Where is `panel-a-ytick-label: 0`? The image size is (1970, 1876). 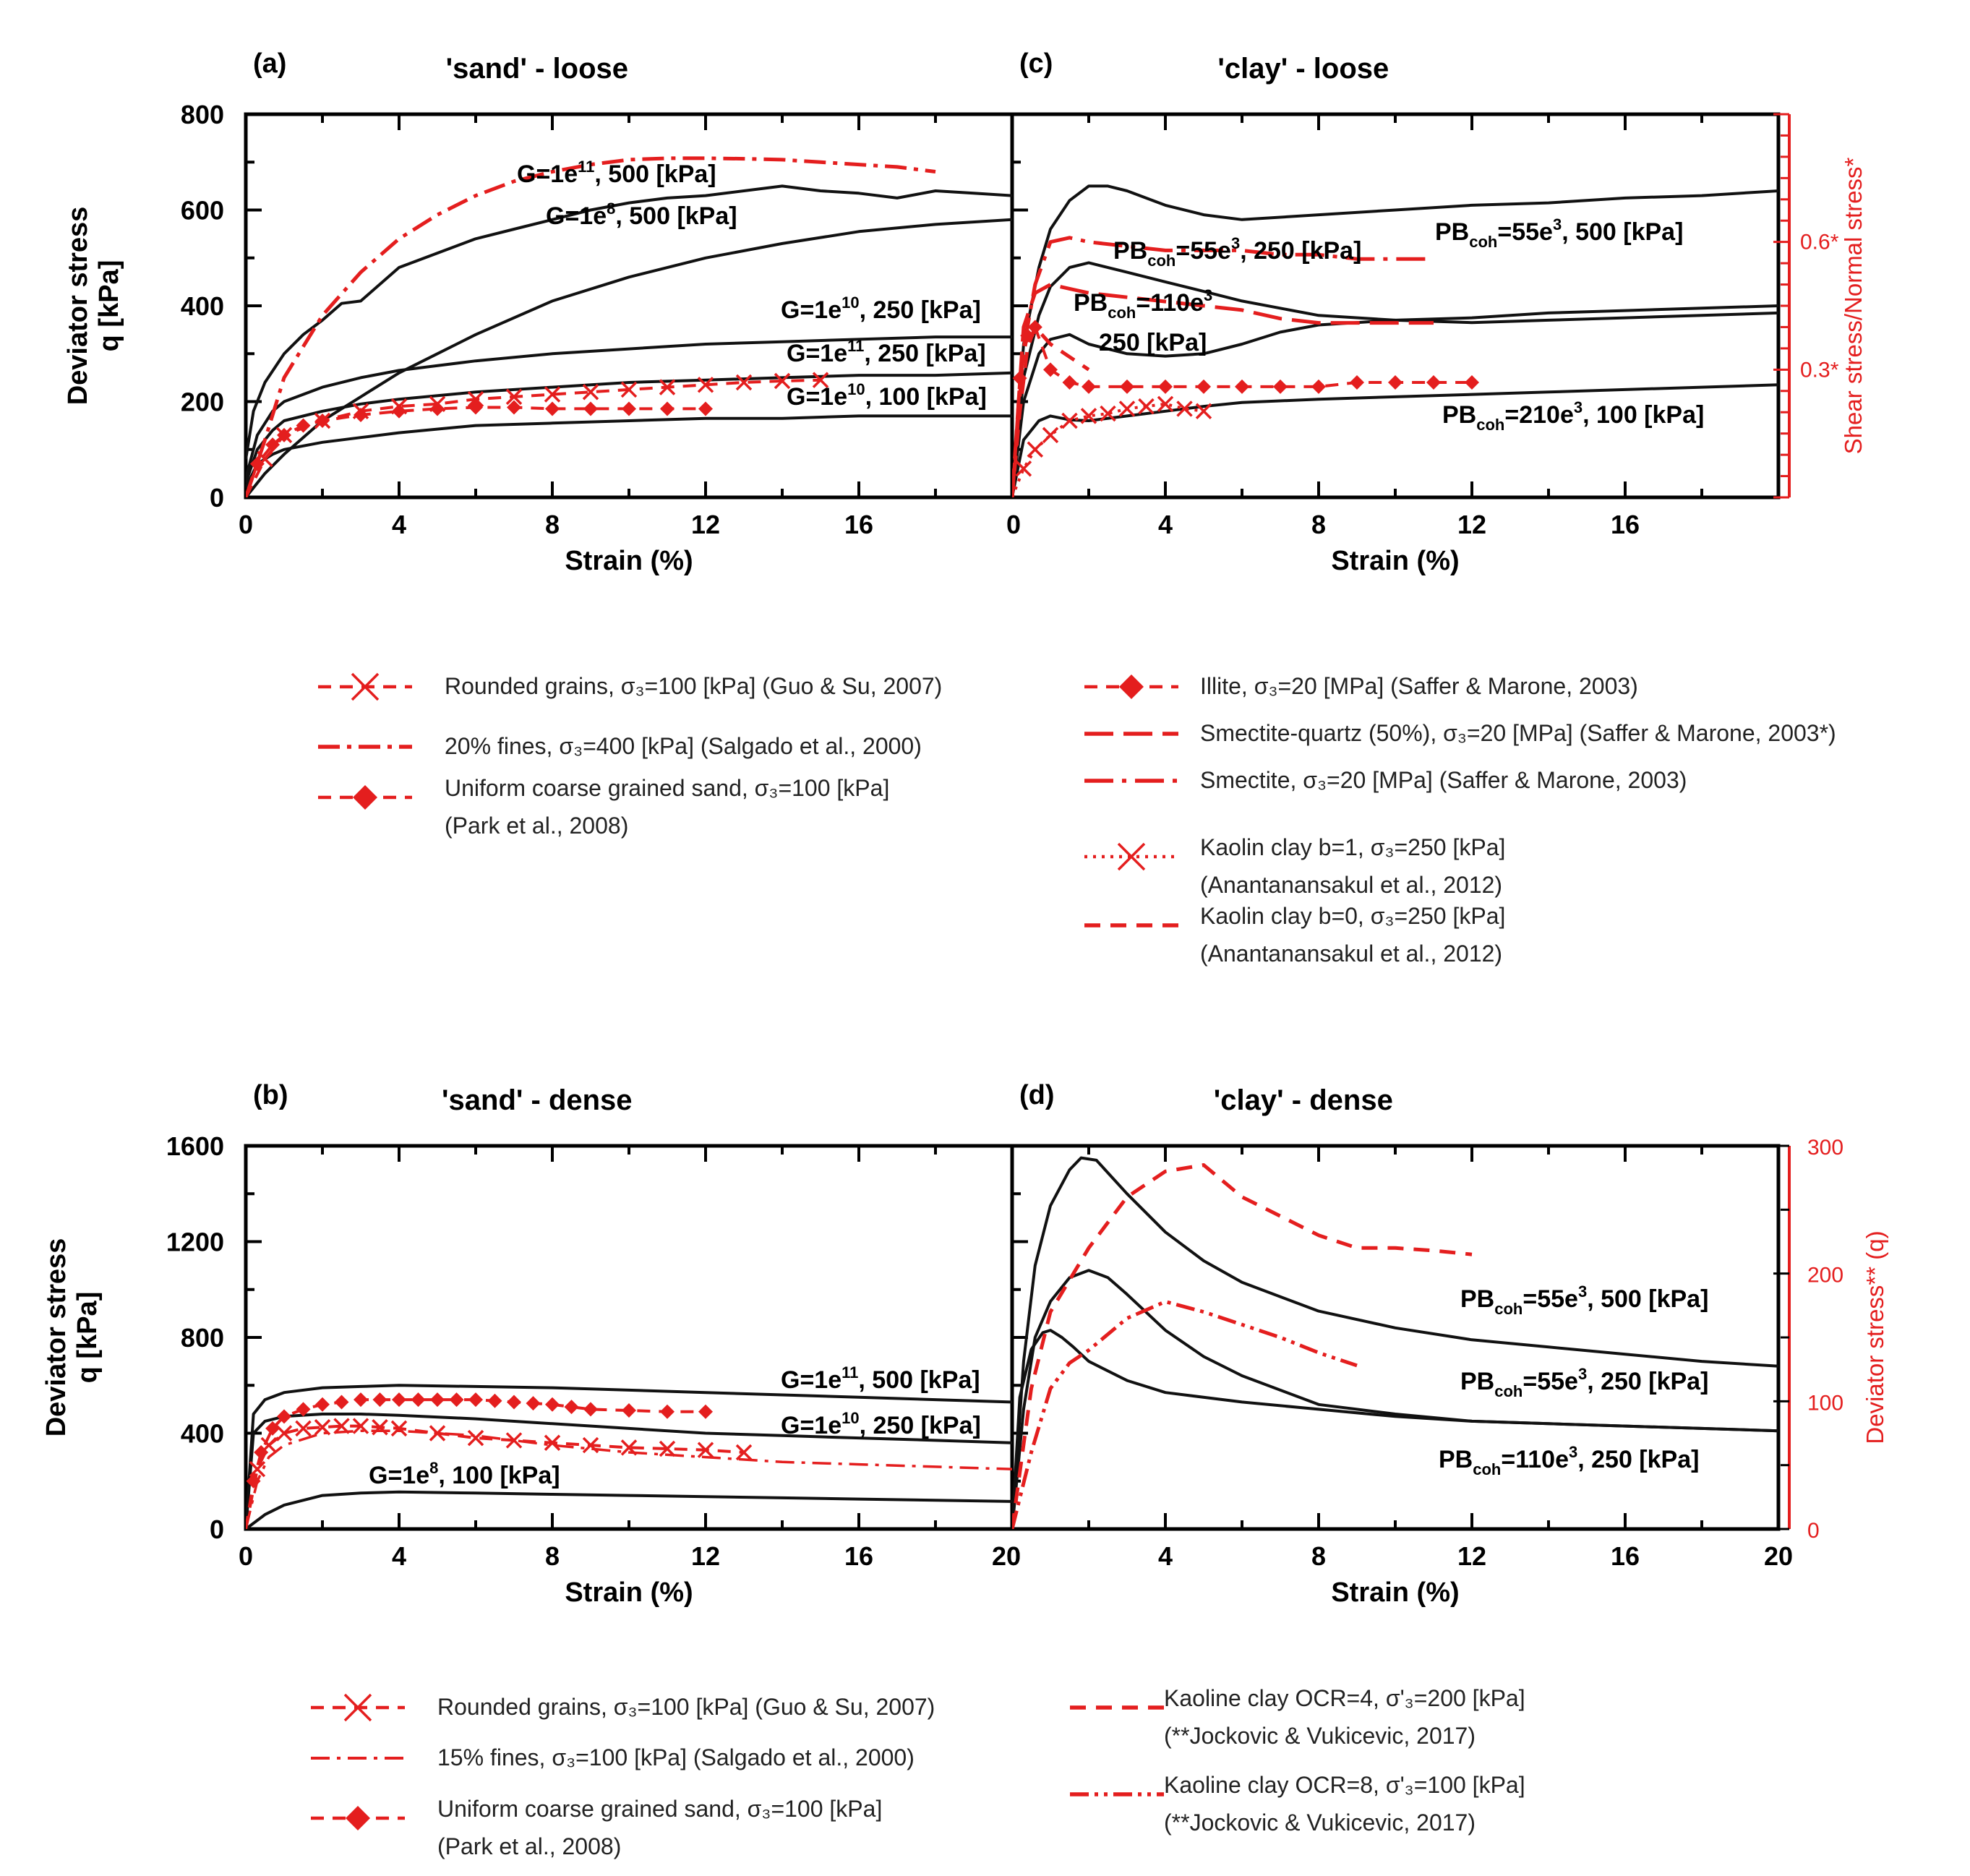 panel-a-ytick-label: 0 is located at coordinates (217, 498).